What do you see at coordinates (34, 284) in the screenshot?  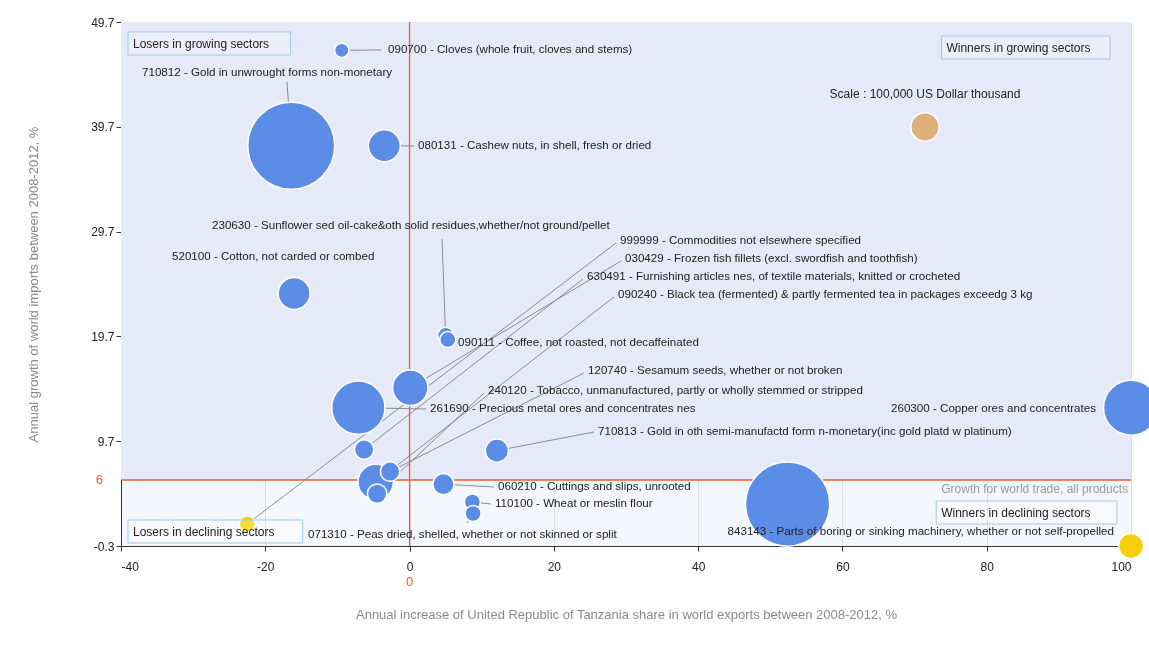 I see `y-axis-title: Annual growth of world imports between 2008-2012, %` at bounding box center [34, 284].